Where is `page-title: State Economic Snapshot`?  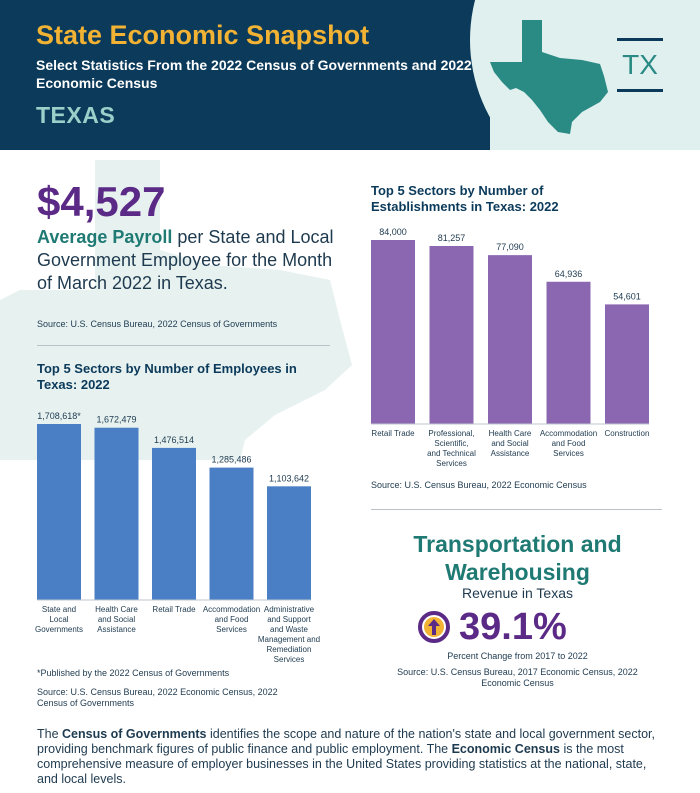 page-title: State Economic Snapshot is located at coordinates (203, 35).